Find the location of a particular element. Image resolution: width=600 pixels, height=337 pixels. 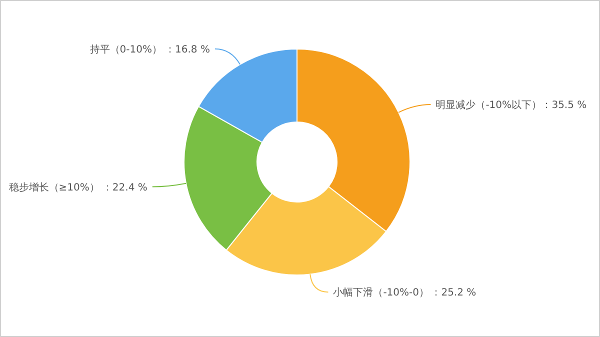

data-label: ：25.2 % is located at coordinates (453, 293).